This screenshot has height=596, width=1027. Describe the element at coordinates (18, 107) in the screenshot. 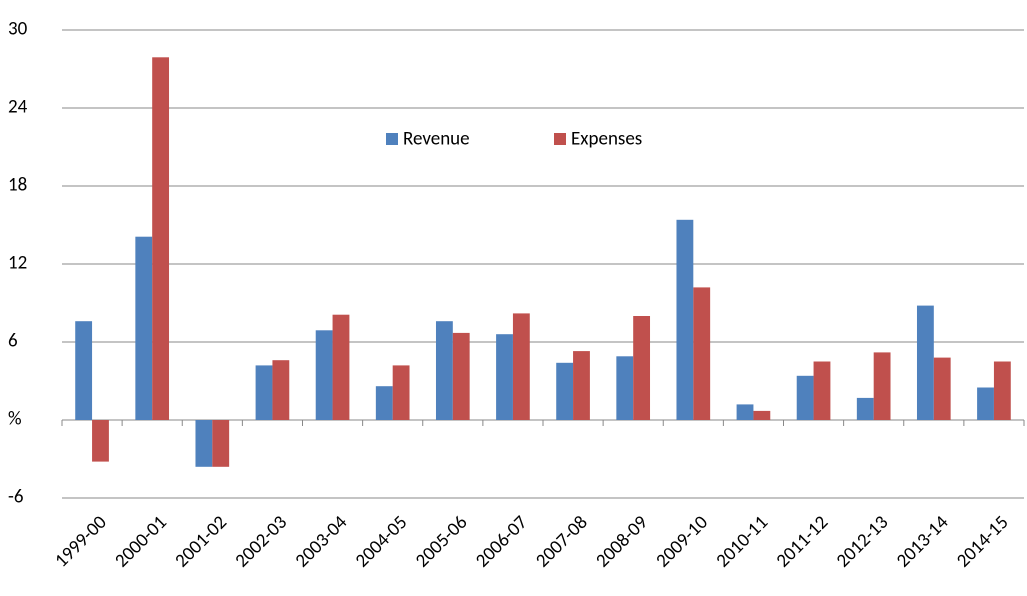

I see `y-tick-label: 24` at that location.